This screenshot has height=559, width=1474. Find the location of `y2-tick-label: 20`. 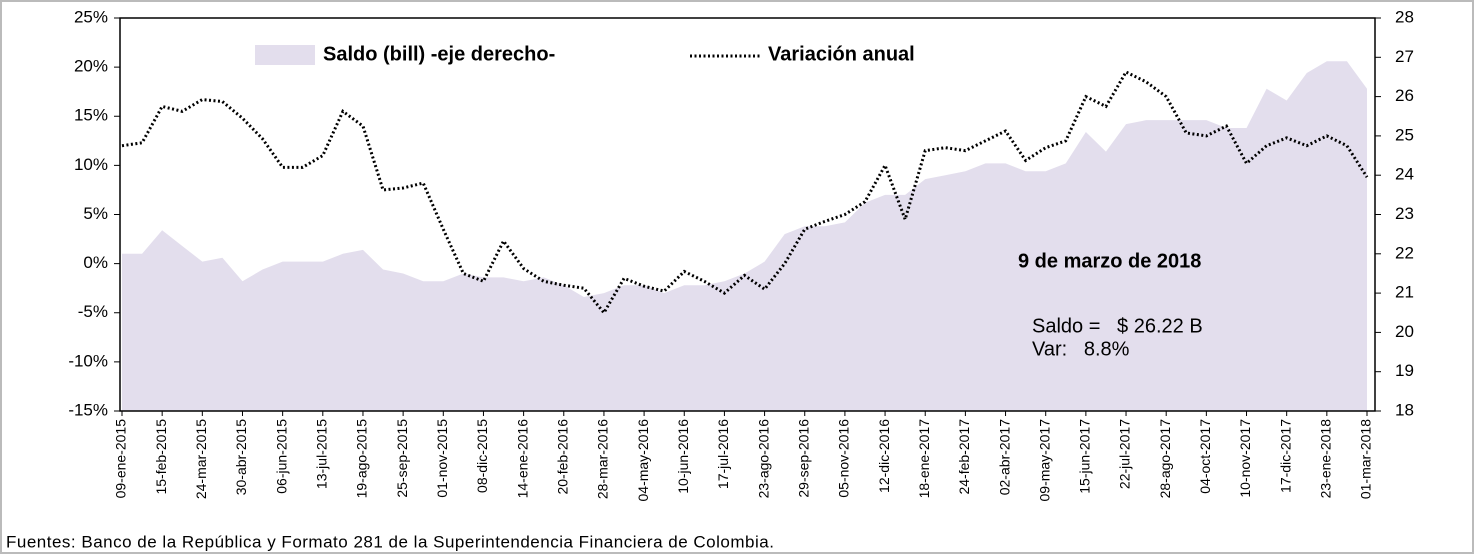

y2-tick-label: 20 is located at coordinates (1404, 331).